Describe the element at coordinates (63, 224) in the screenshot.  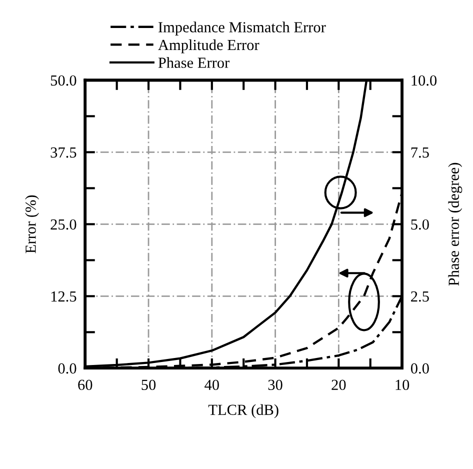
I see `y-tick-label: 25.0` at that location.